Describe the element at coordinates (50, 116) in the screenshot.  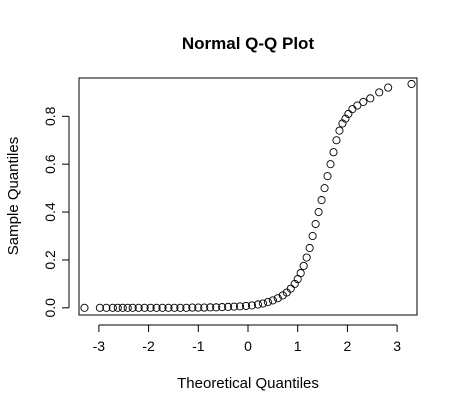
I see `y-tick-label: 0.8` at that location.